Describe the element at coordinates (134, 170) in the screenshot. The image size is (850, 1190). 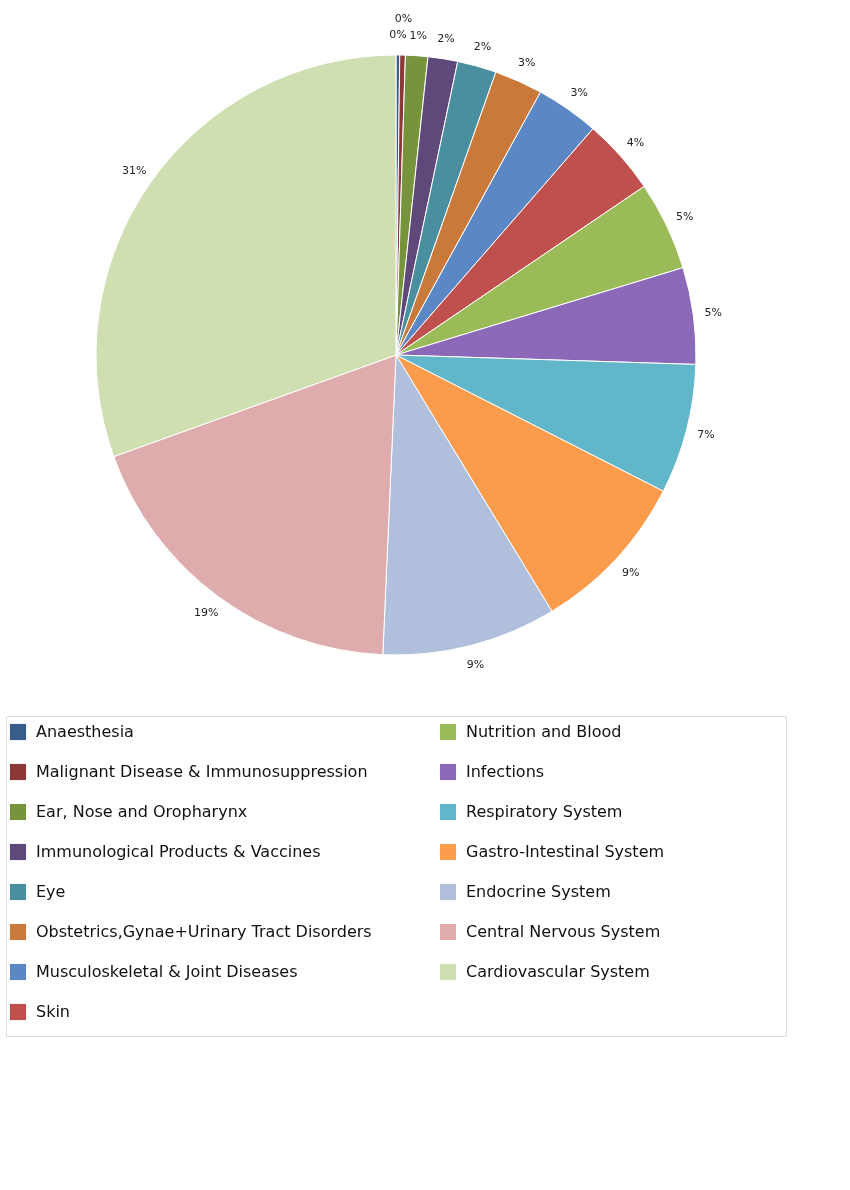
I see `data-label: 31%` at that location.